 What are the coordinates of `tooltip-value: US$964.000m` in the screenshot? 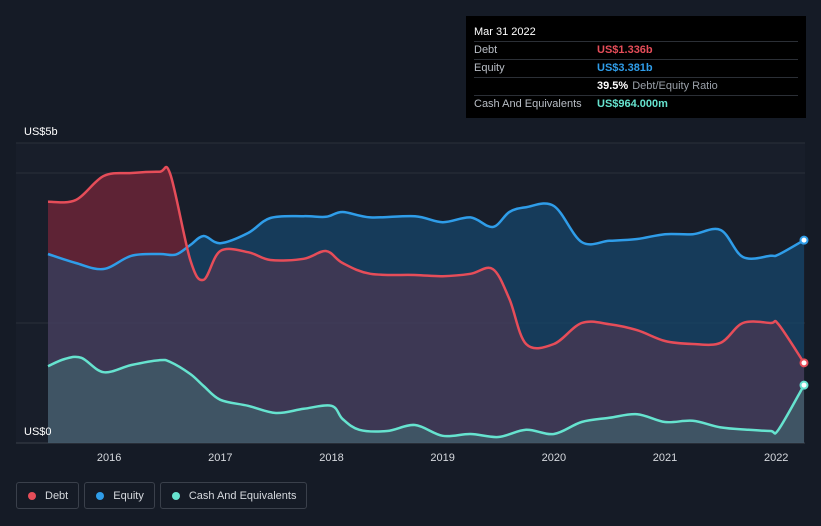 It's located at (632, 104).